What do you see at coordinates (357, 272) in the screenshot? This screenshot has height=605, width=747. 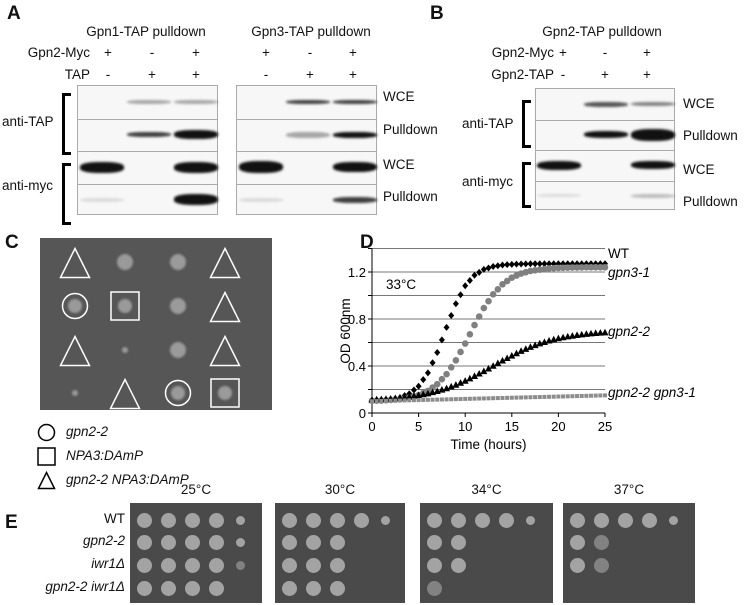 I see `y-tick-label: 1.2` at bounding box center [357, 272].